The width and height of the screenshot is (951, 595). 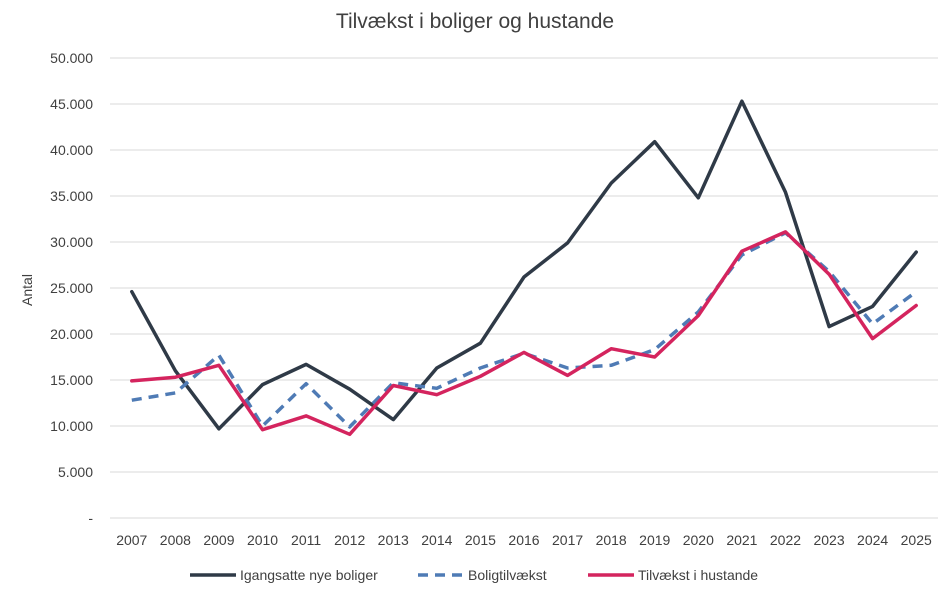 What do you see at coordinates (71, 426) in the screenshot?
I see `y-tick-label: 10.000` at bounding box center [71, 426].